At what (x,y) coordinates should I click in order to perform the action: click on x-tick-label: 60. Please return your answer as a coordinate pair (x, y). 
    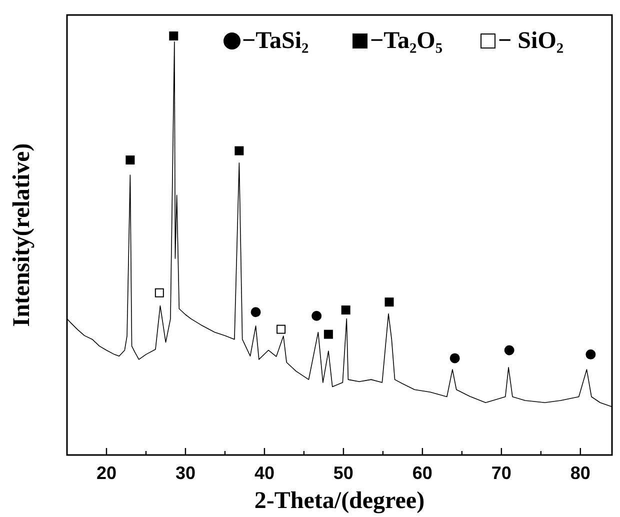
    Looking at the image, I should click on (422, 473).